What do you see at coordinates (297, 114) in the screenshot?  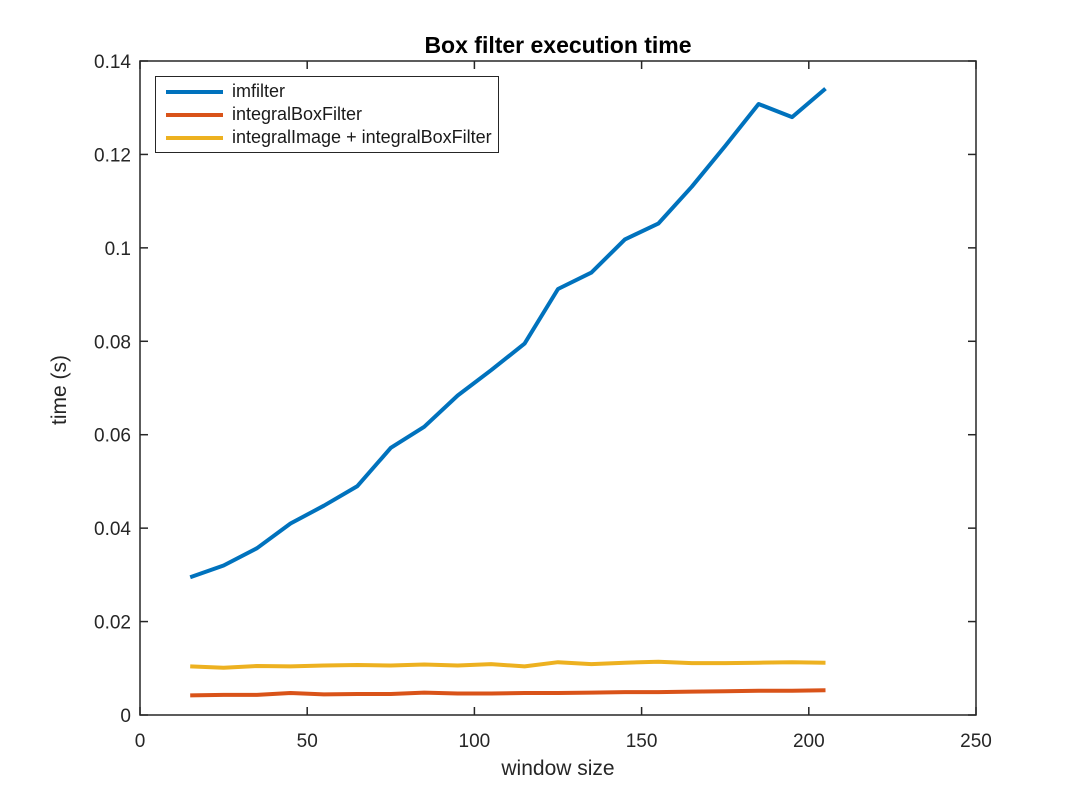 I see `legend-label: integralBoxFilter` at bounding box center [297, 114].